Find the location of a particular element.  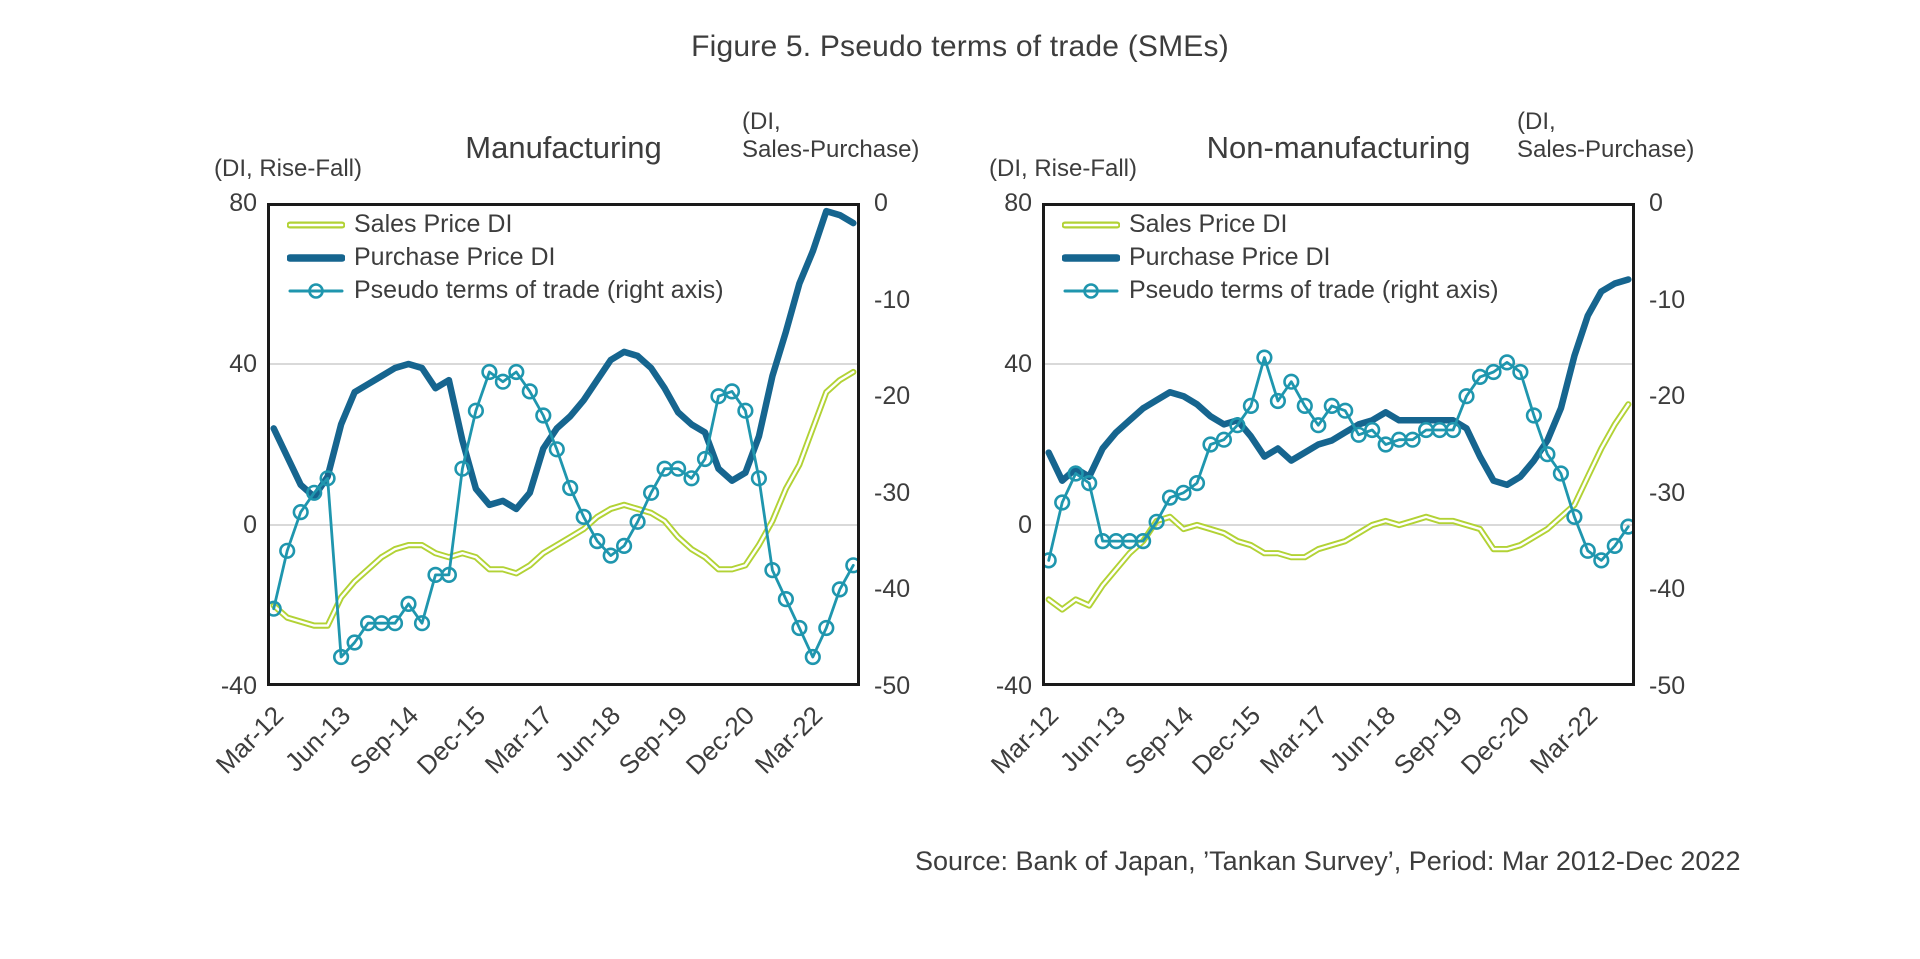

right-axis-header-line: (DI, is located at coordinates (1536, 121).